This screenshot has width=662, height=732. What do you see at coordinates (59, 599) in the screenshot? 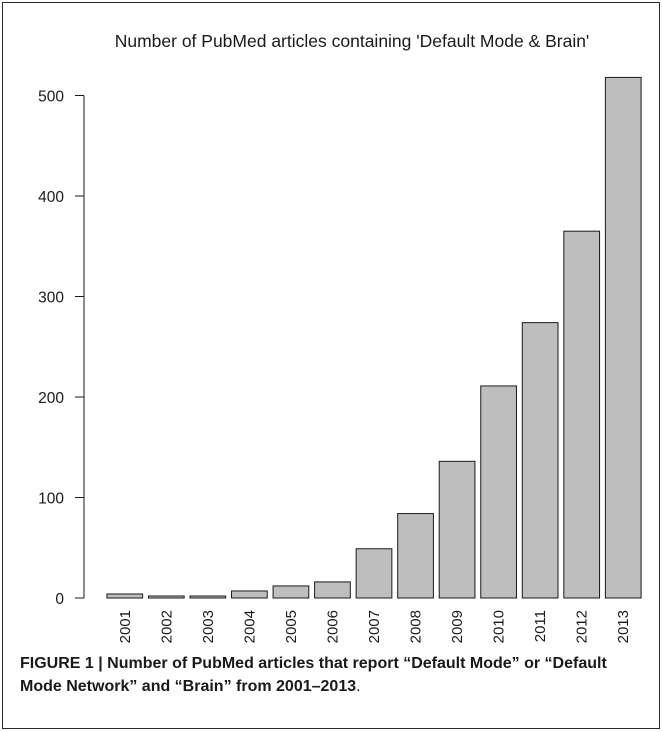
I see `y-tick-label: 0` at bounding box center [59, 599].